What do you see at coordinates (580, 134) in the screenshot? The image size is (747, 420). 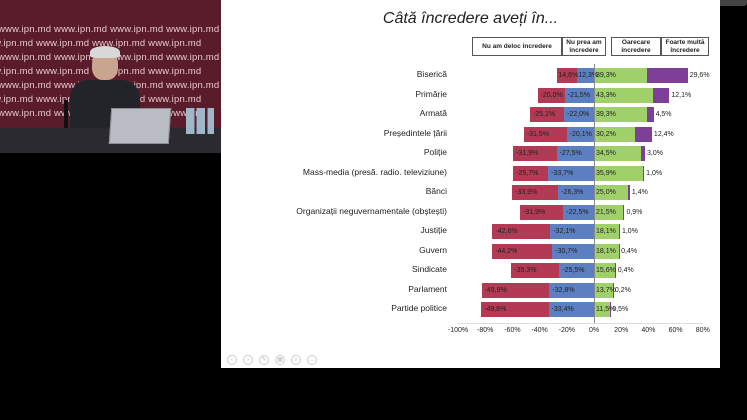 I see `data-label: -20,1%` at bounding box center [580, 134].